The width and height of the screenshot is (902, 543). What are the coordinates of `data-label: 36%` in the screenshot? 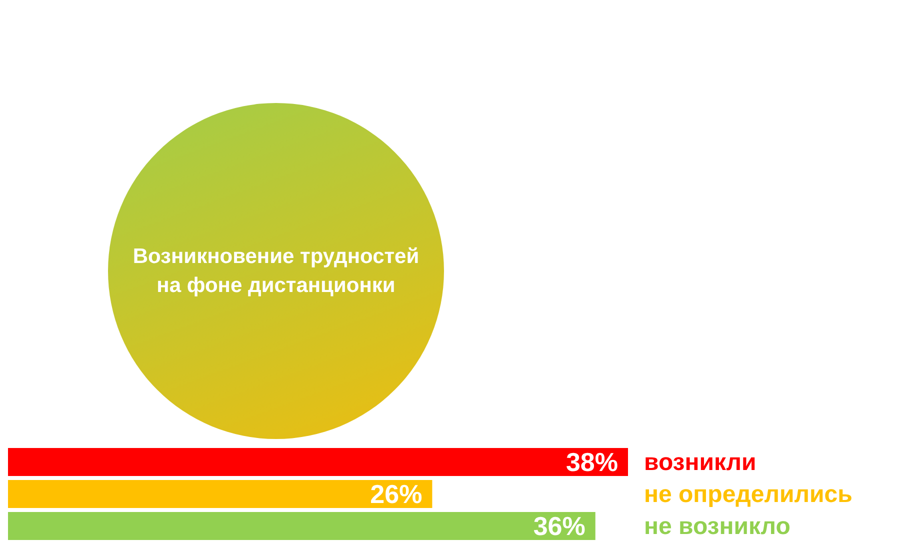 It's located at (559, 526).